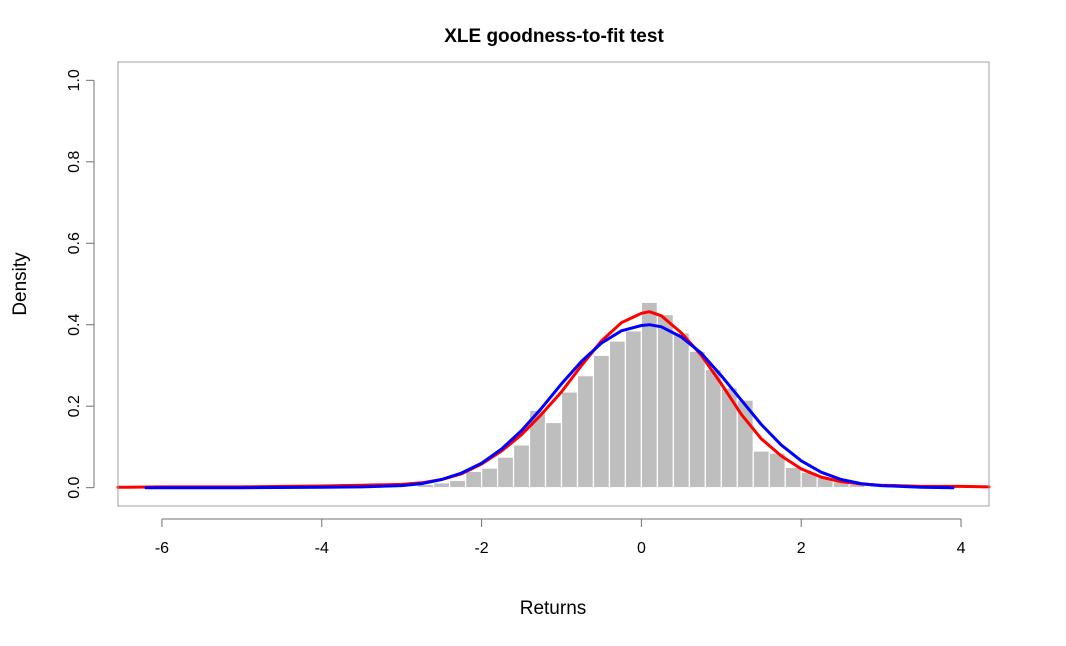 The height and width of the screenshot is (646, 1066). What do you see at coordinates (560, 537) in the screenshot?
I see `x-axis: -6 -4 -2 0 2 4` at bounding box center [560, 537].